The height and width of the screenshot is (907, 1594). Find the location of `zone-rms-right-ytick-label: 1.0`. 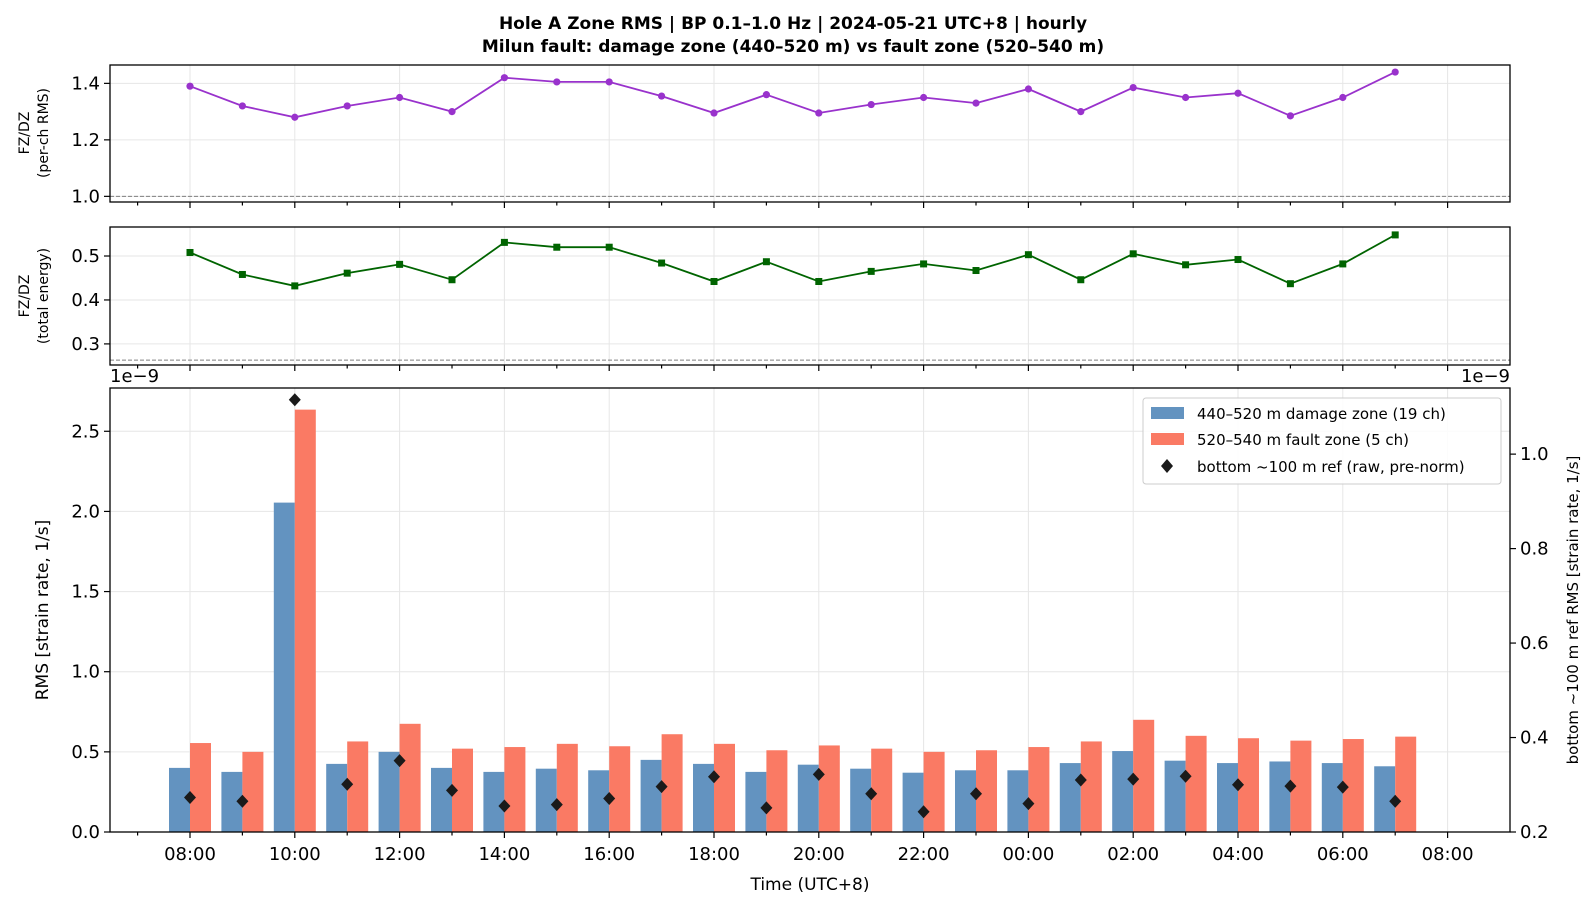

zone-rms-right-ytick-label: 1.0 is located at coordinates (1534, 454).